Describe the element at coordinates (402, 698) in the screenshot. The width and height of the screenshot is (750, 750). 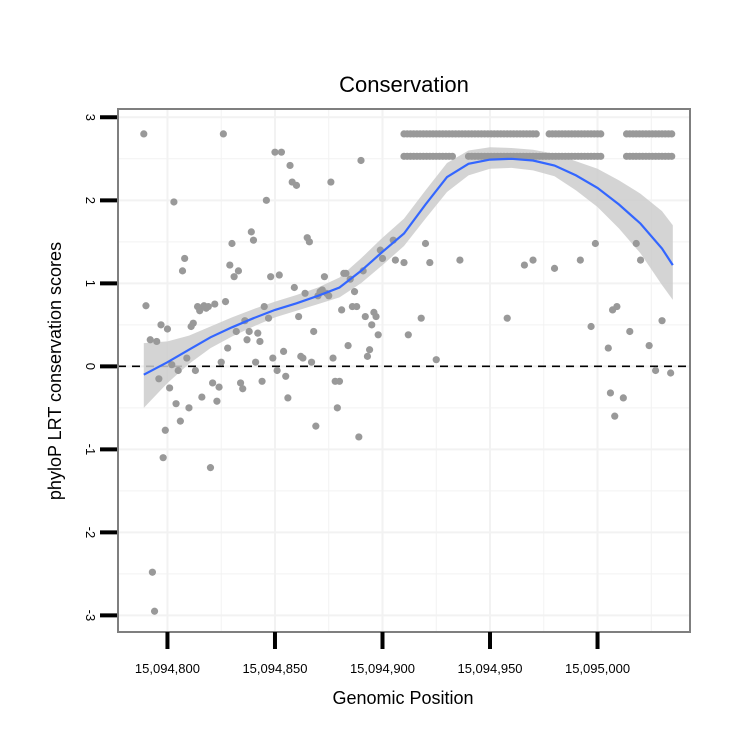
I see `x-axis-title: Genomic Position` at that location.